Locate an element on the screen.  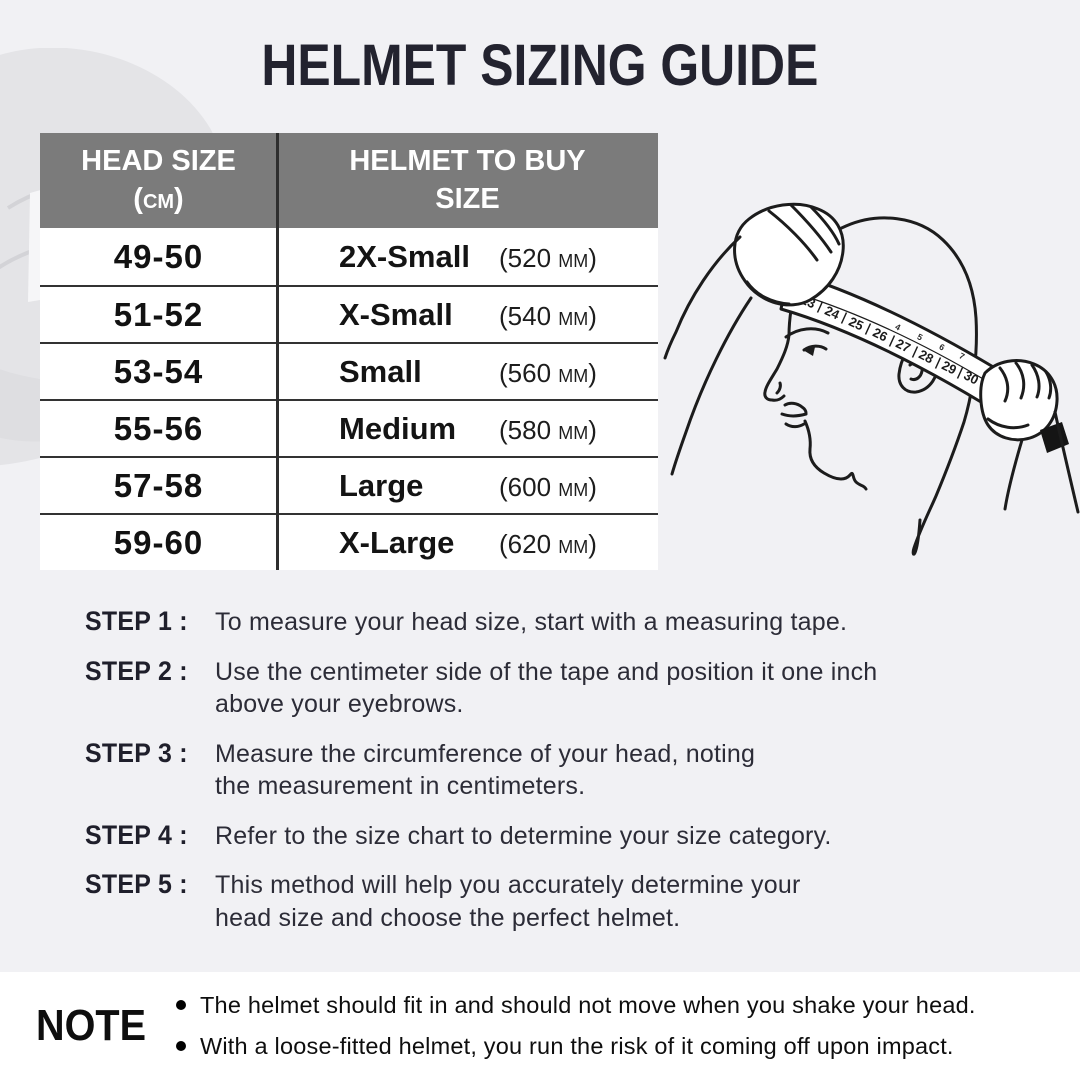
top-hand-finger-lines is located at coordinates (804, 232).